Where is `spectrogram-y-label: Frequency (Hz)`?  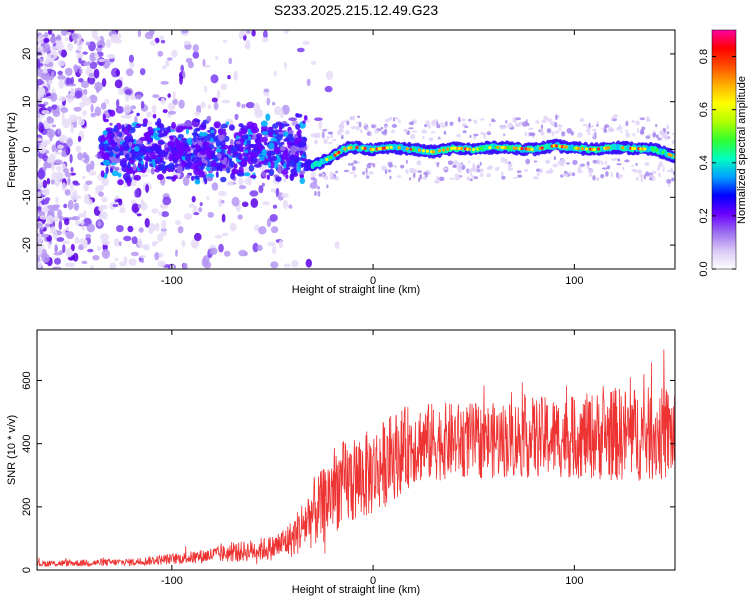
spectrogram-y-label: Frequency (Hz) is located at coordinates (12, 150).